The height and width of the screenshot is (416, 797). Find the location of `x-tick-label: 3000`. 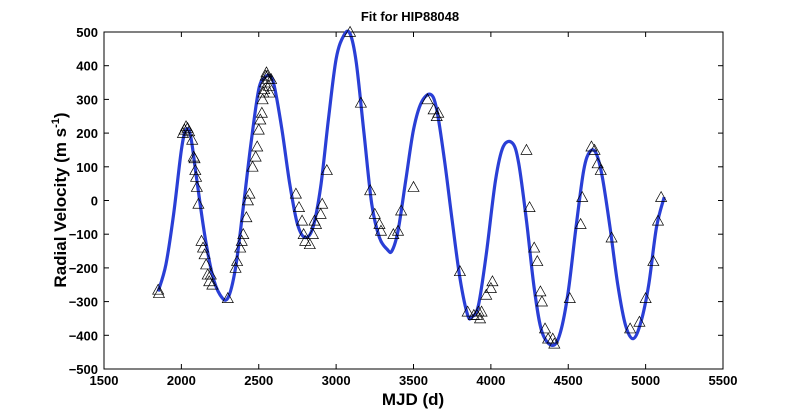

x-tick-label: 3000 is located at coordinates (336, 380).